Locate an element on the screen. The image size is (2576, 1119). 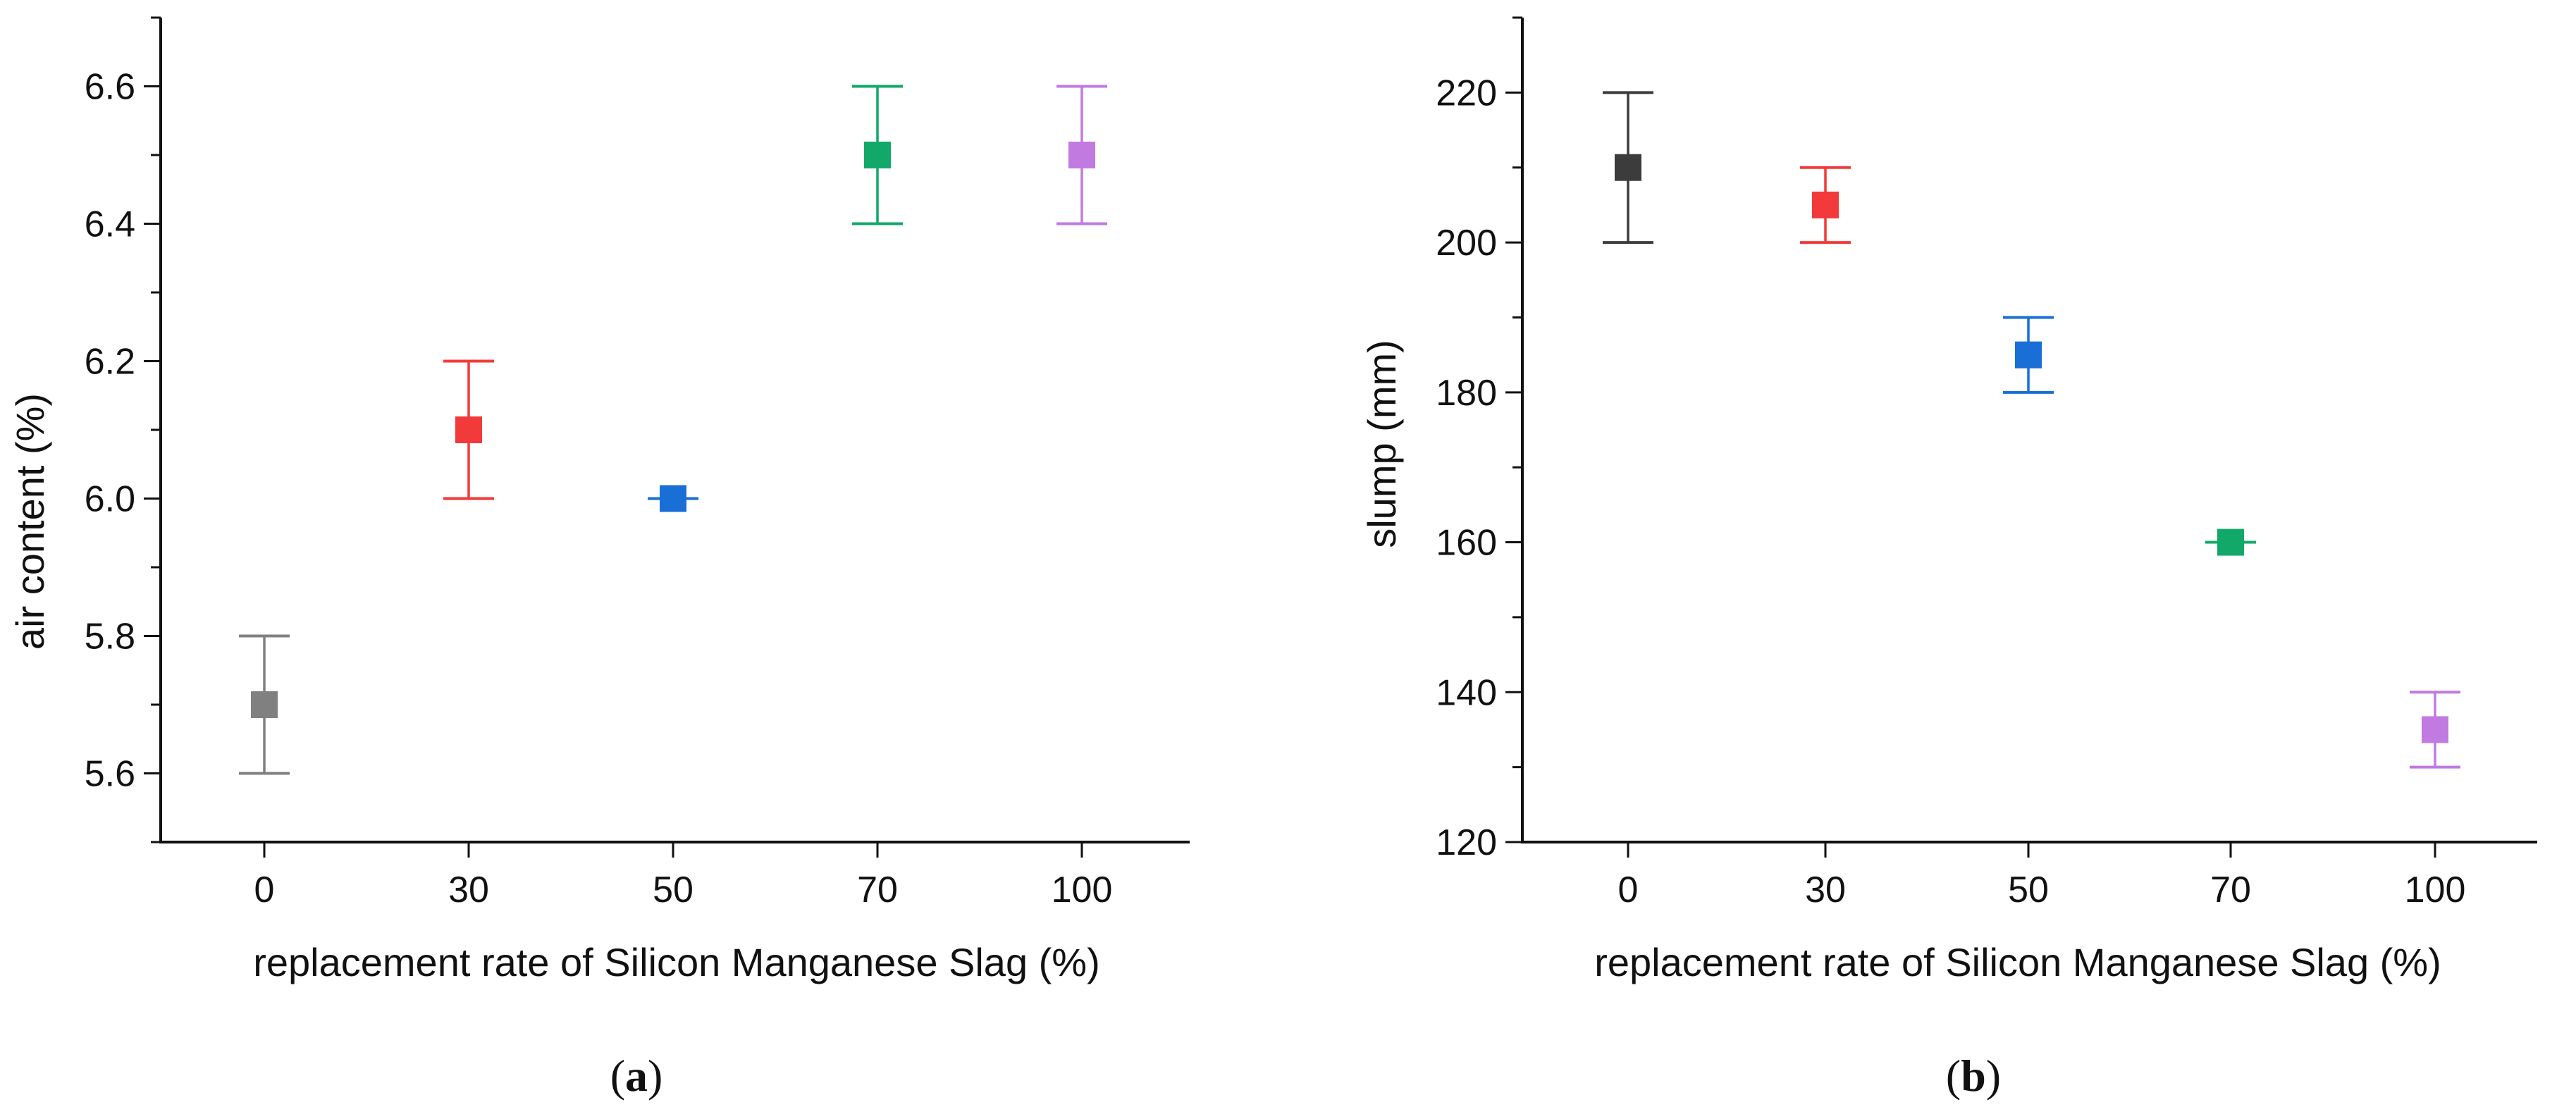
y-tick-label: 5.8 is located at coordinates (110, 637).